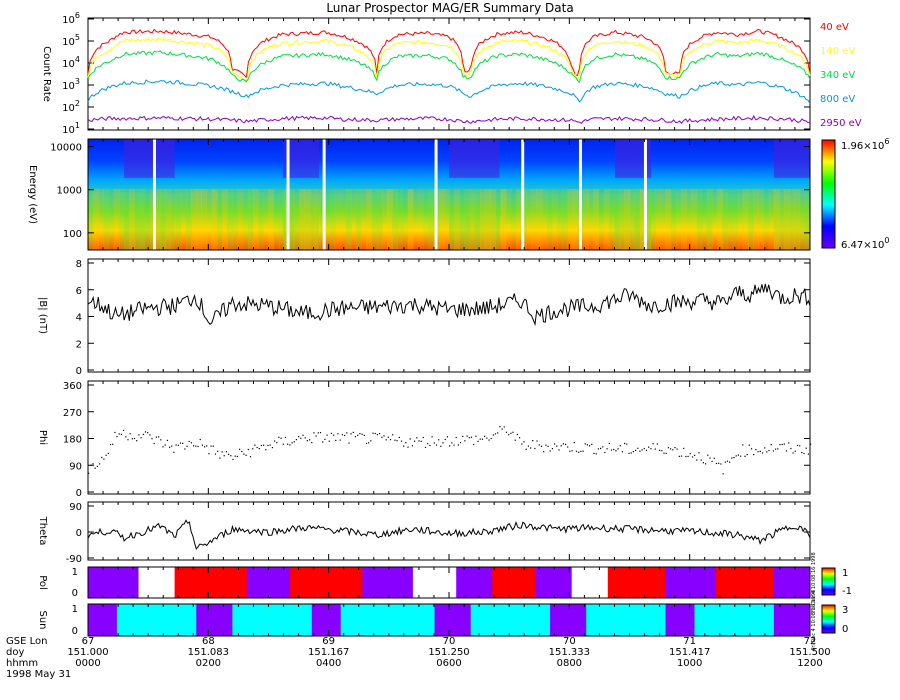  I want to click on legend-entry-2: 340 eV, so click(837, 75).